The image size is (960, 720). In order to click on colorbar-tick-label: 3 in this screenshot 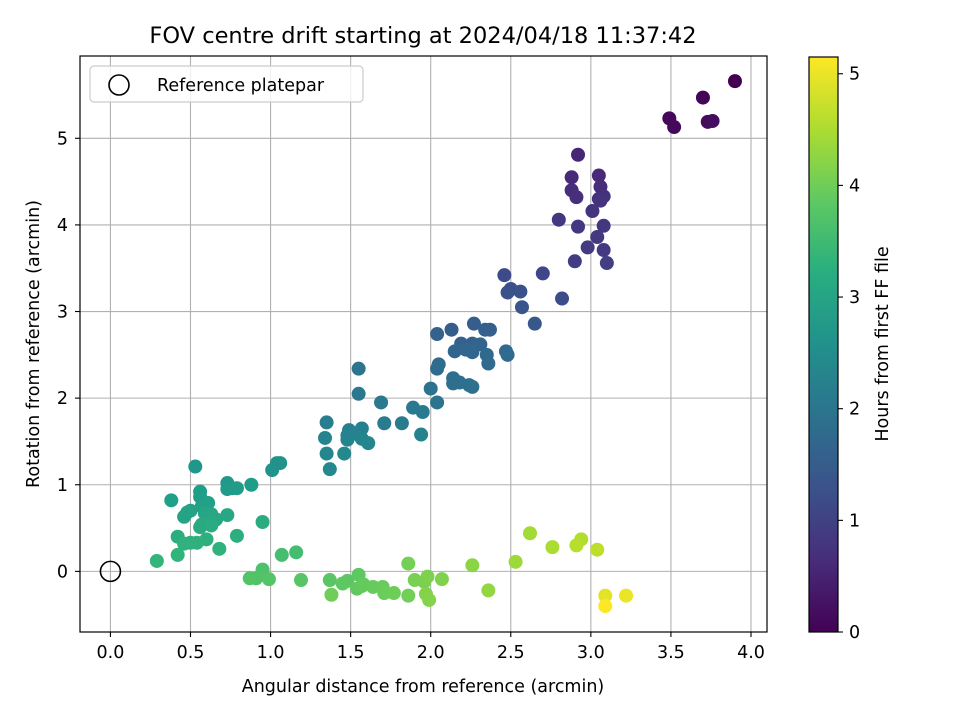, I will do `click(854, 298)`.